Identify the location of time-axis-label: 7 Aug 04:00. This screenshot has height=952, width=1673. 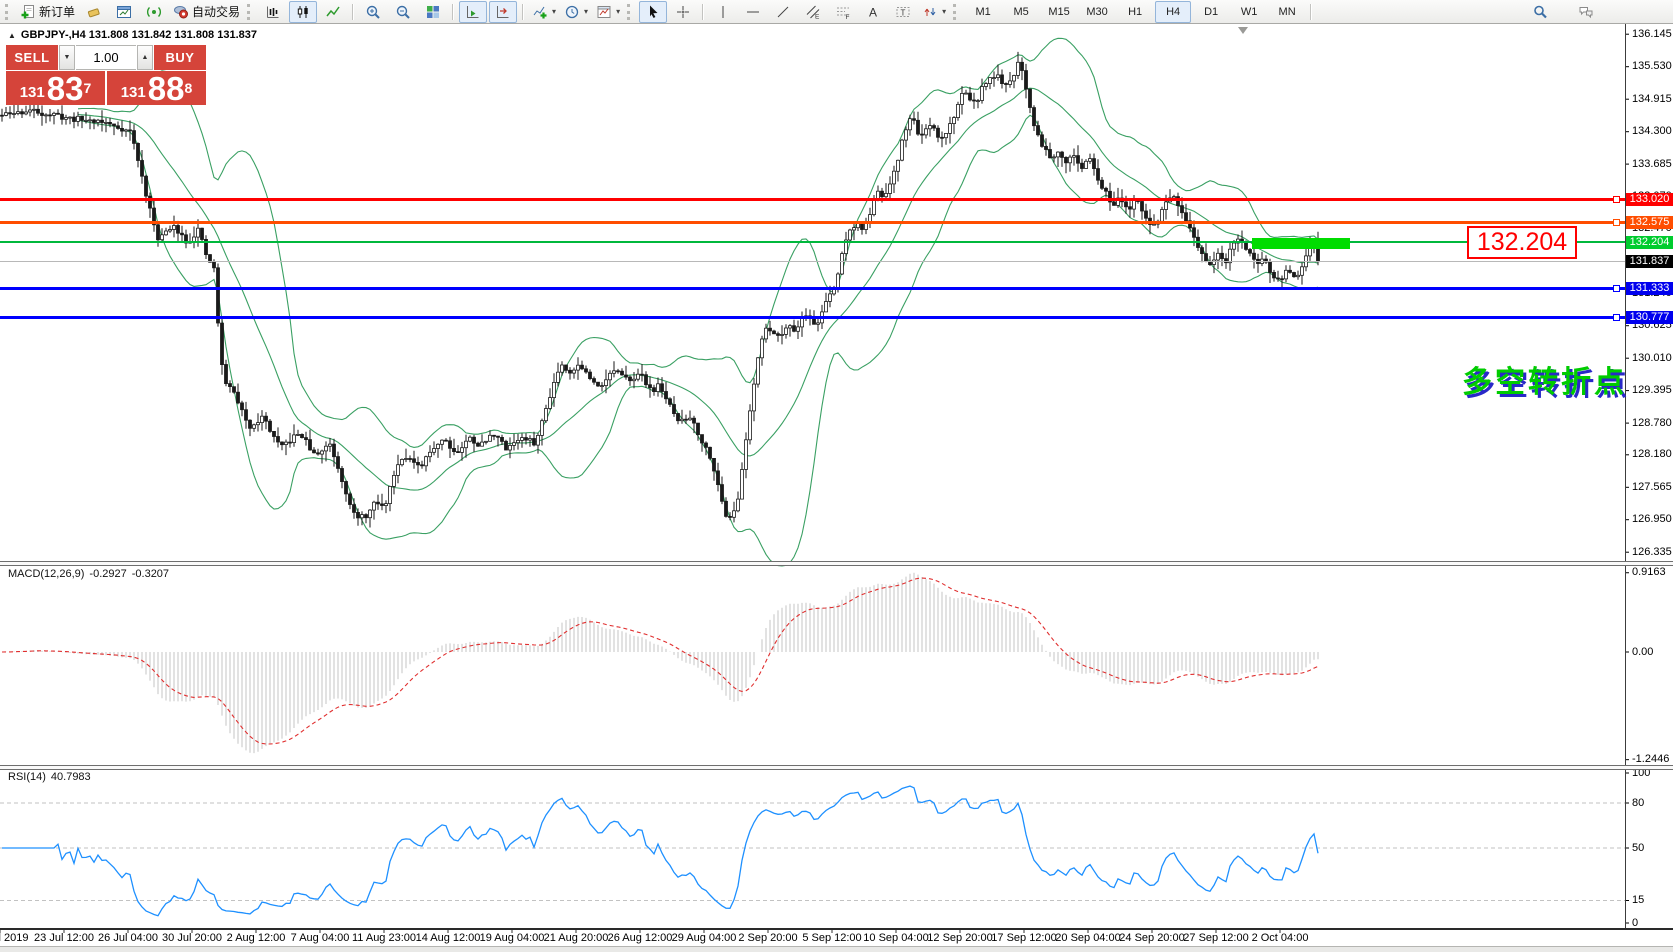
(320, 938).